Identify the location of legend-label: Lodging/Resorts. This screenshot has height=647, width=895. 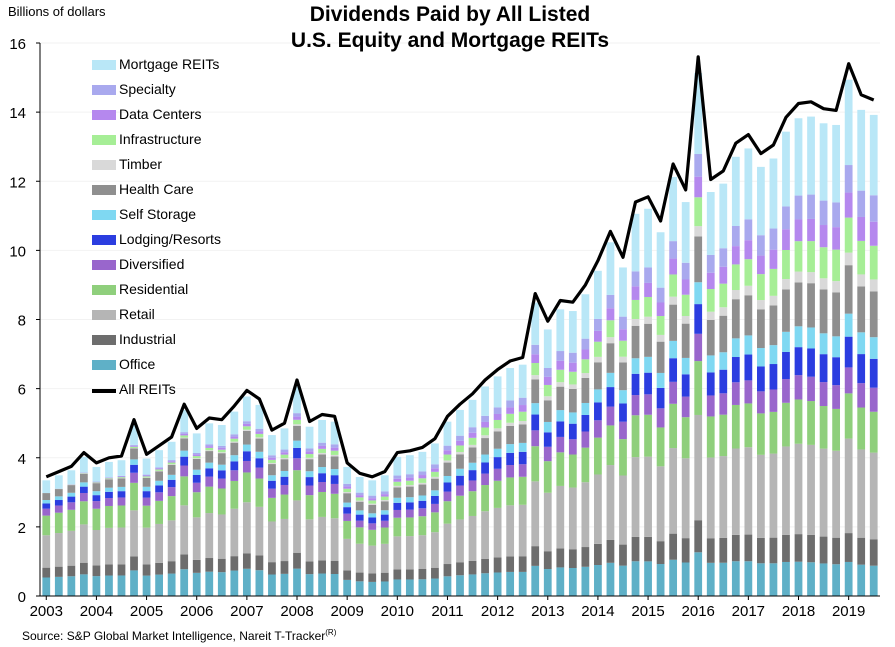
(170, 239).